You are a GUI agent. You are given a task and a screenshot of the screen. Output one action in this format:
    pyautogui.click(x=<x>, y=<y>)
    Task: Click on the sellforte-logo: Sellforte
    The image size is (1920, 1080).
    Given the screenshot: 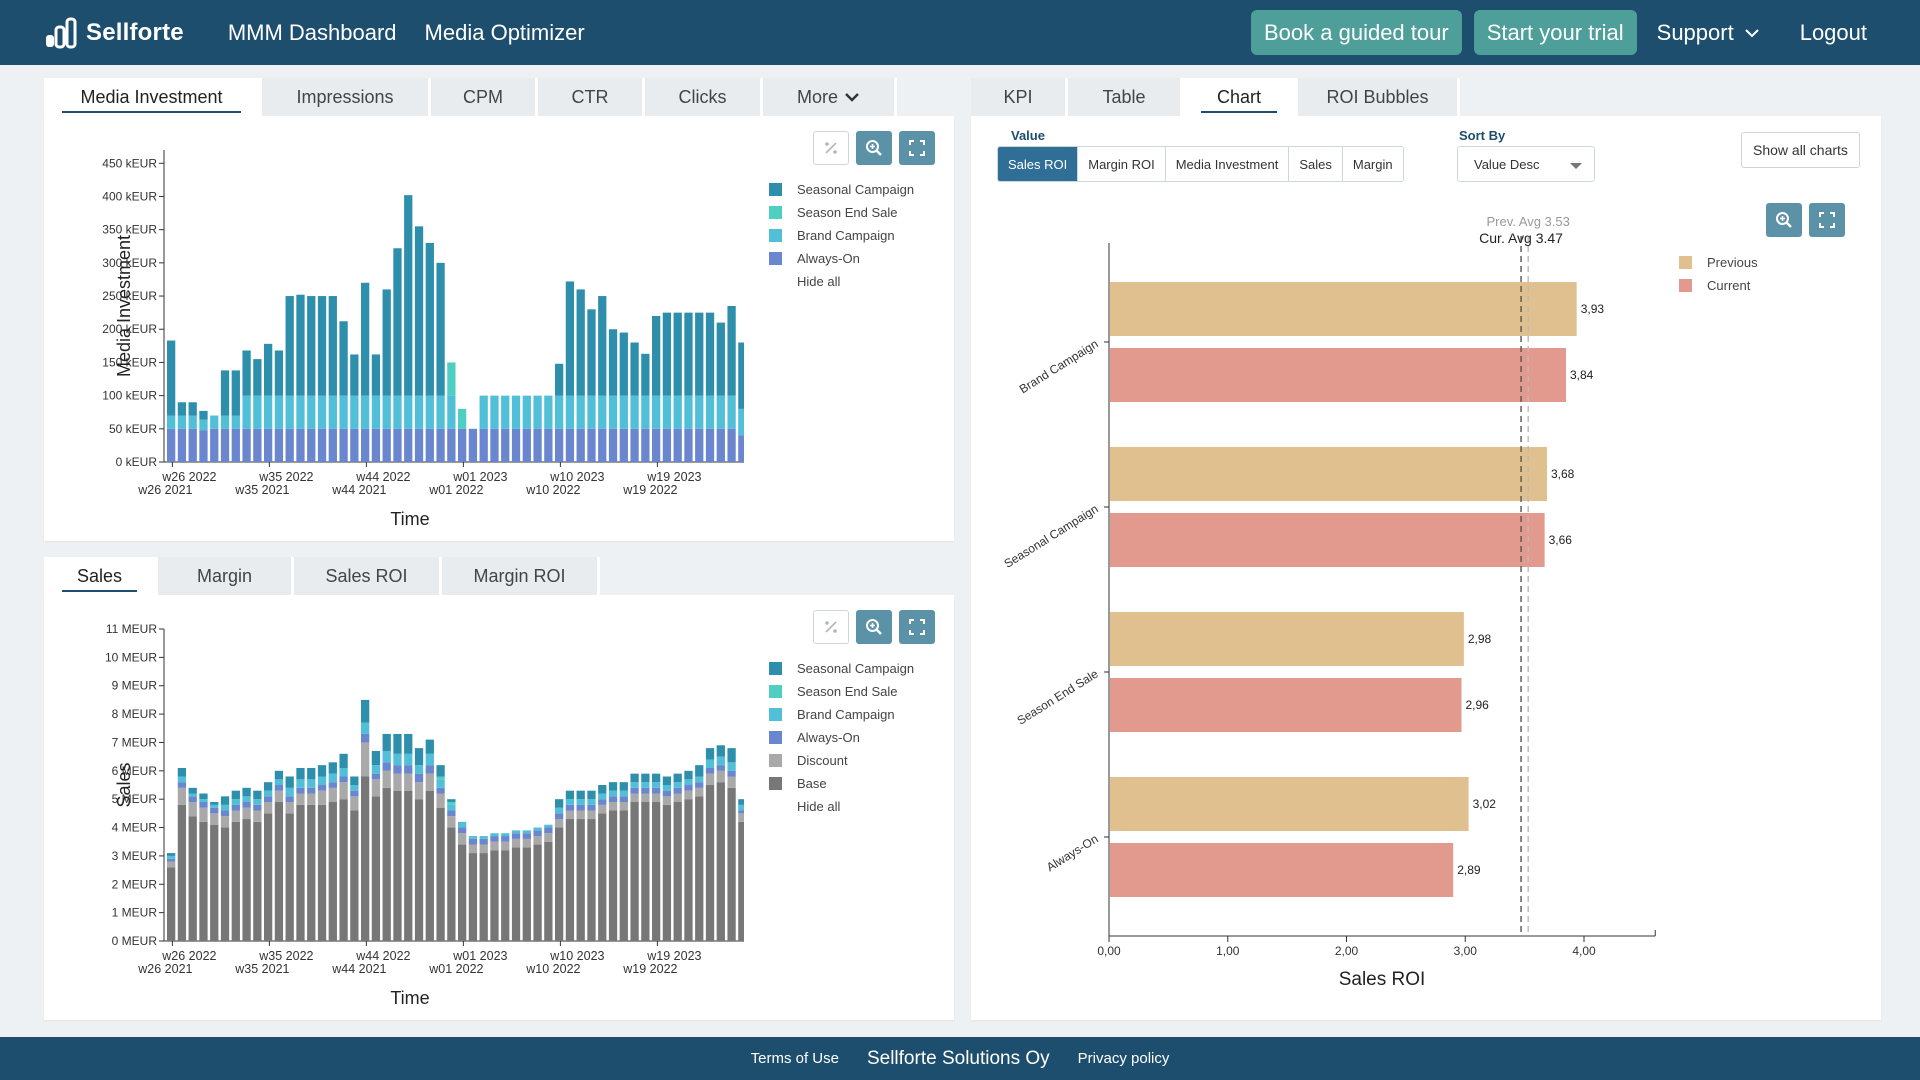 What is the action you would take?
    pyautogui.click(x=114, y=33)
    